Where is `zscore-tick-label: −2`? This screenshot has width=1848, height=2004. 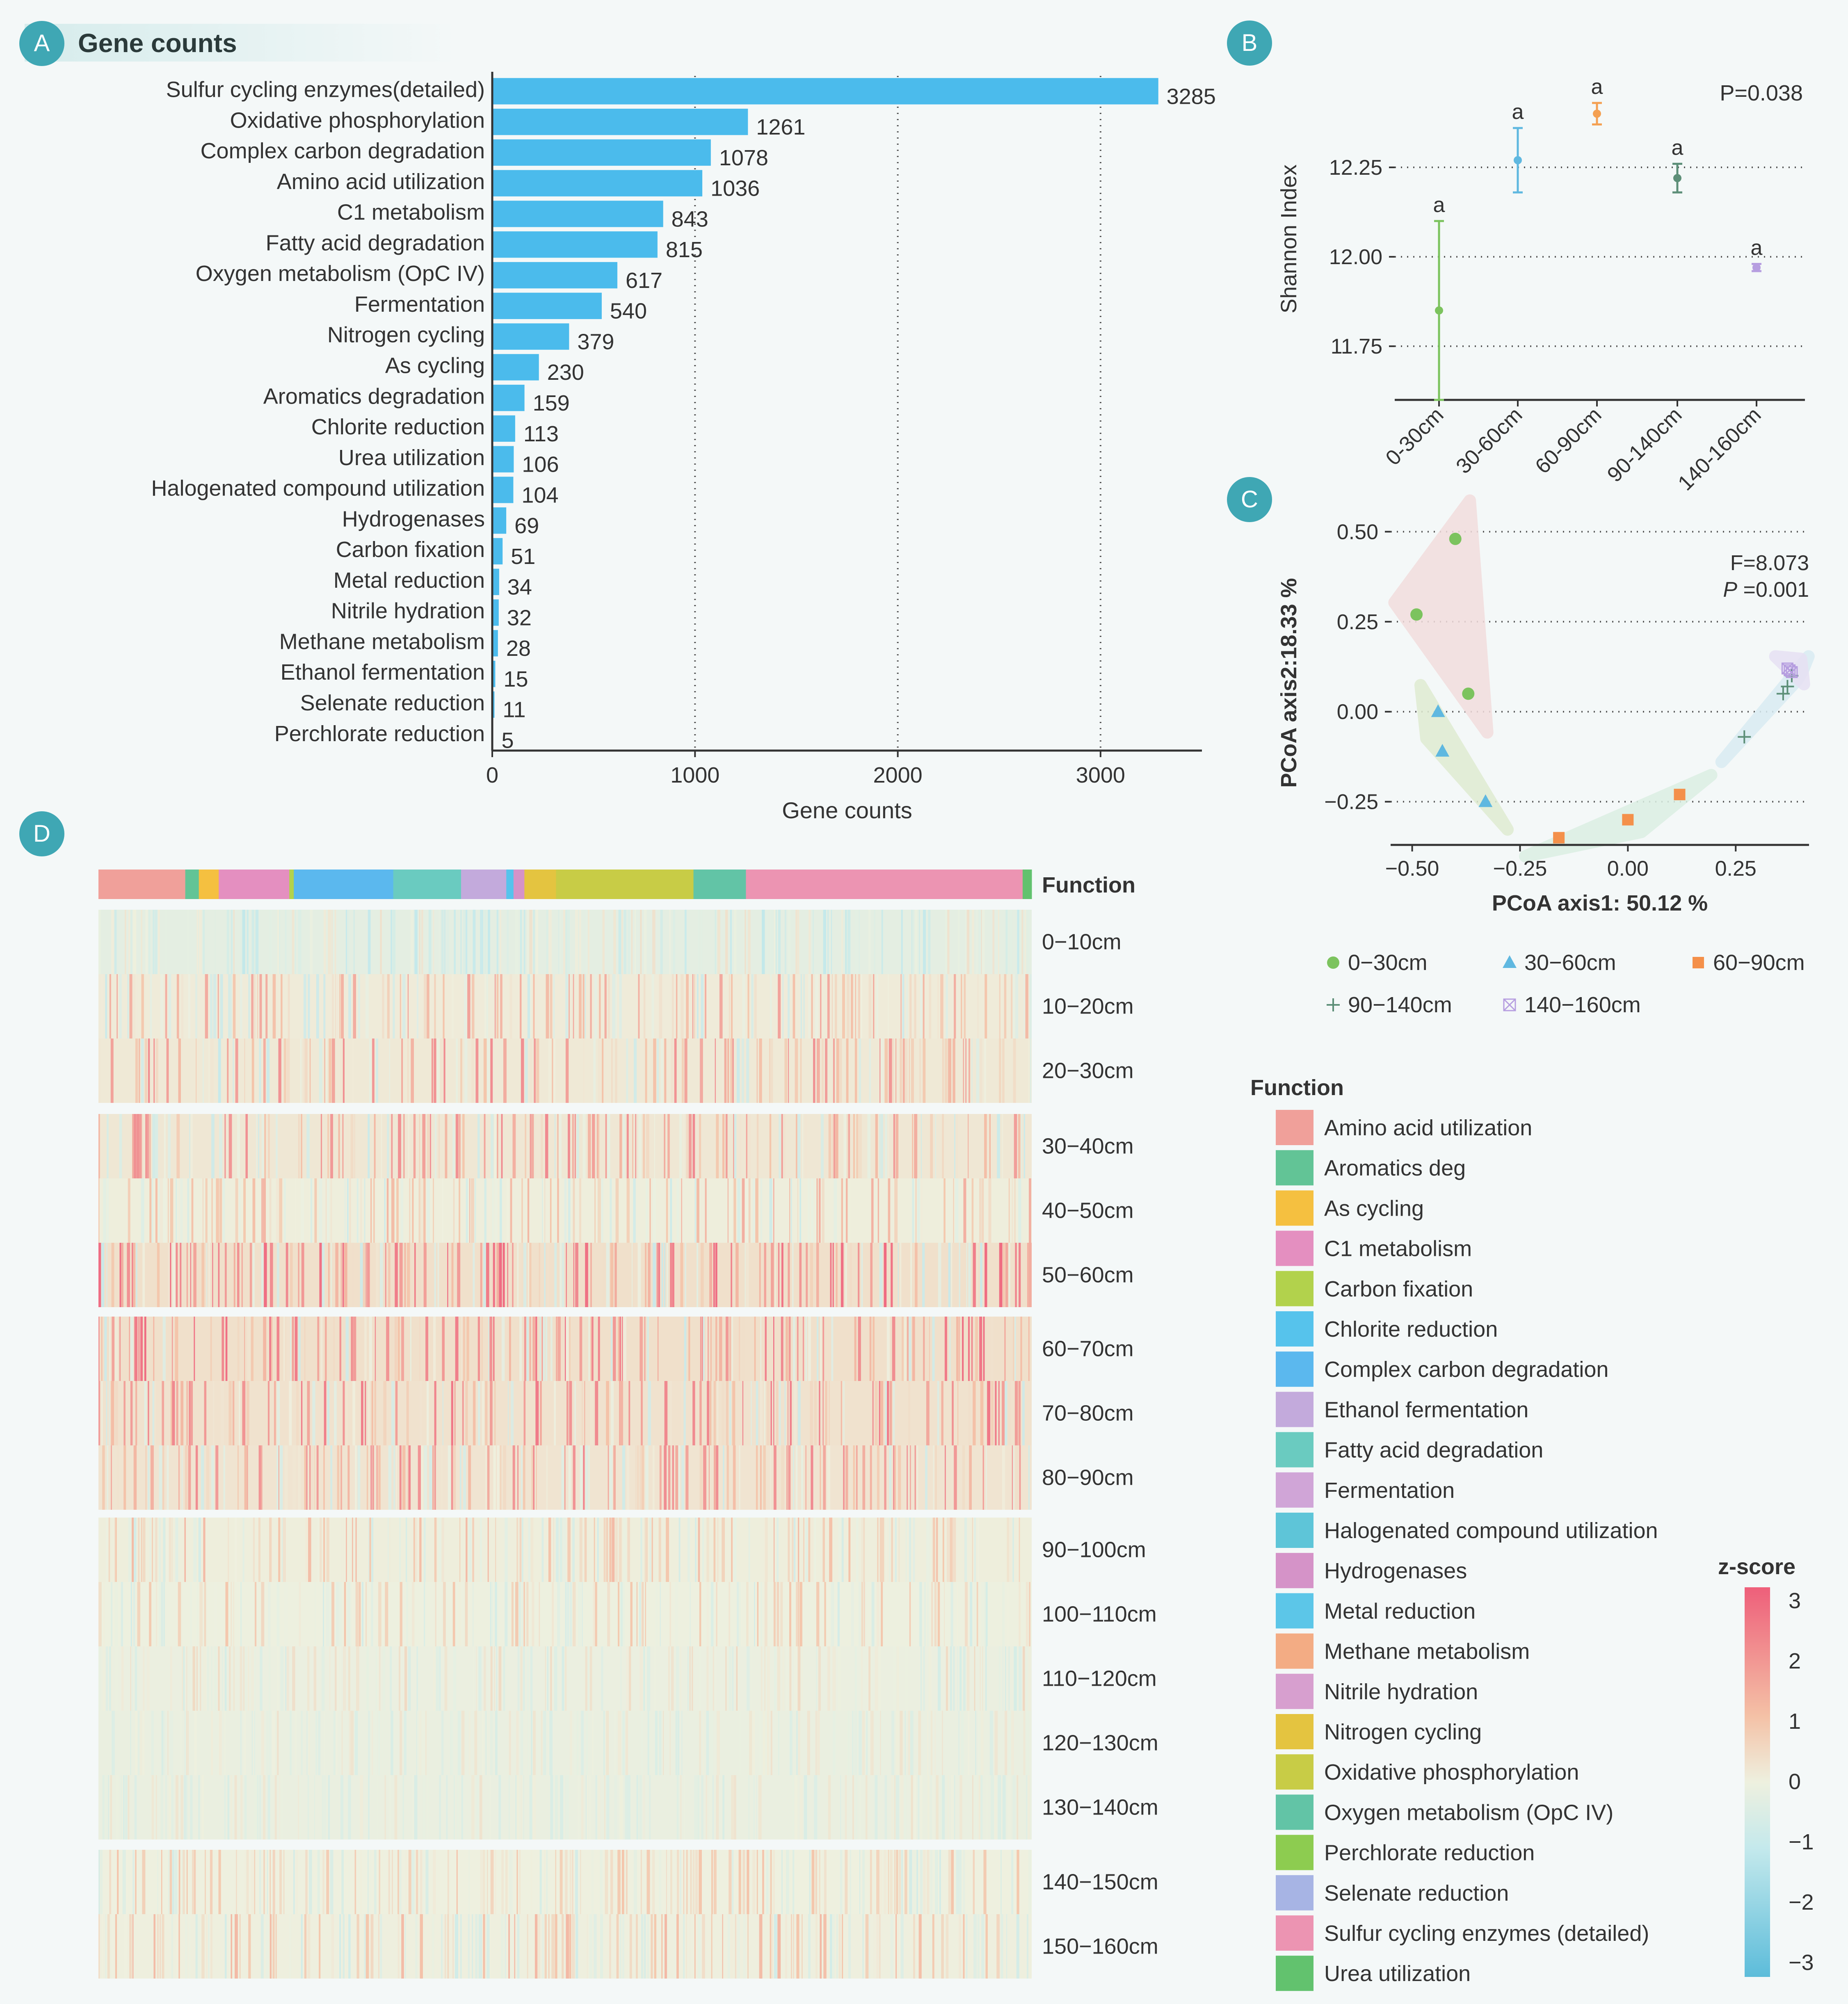 zscore-tick-label: −2 is located at coordinates (1801, 1902).